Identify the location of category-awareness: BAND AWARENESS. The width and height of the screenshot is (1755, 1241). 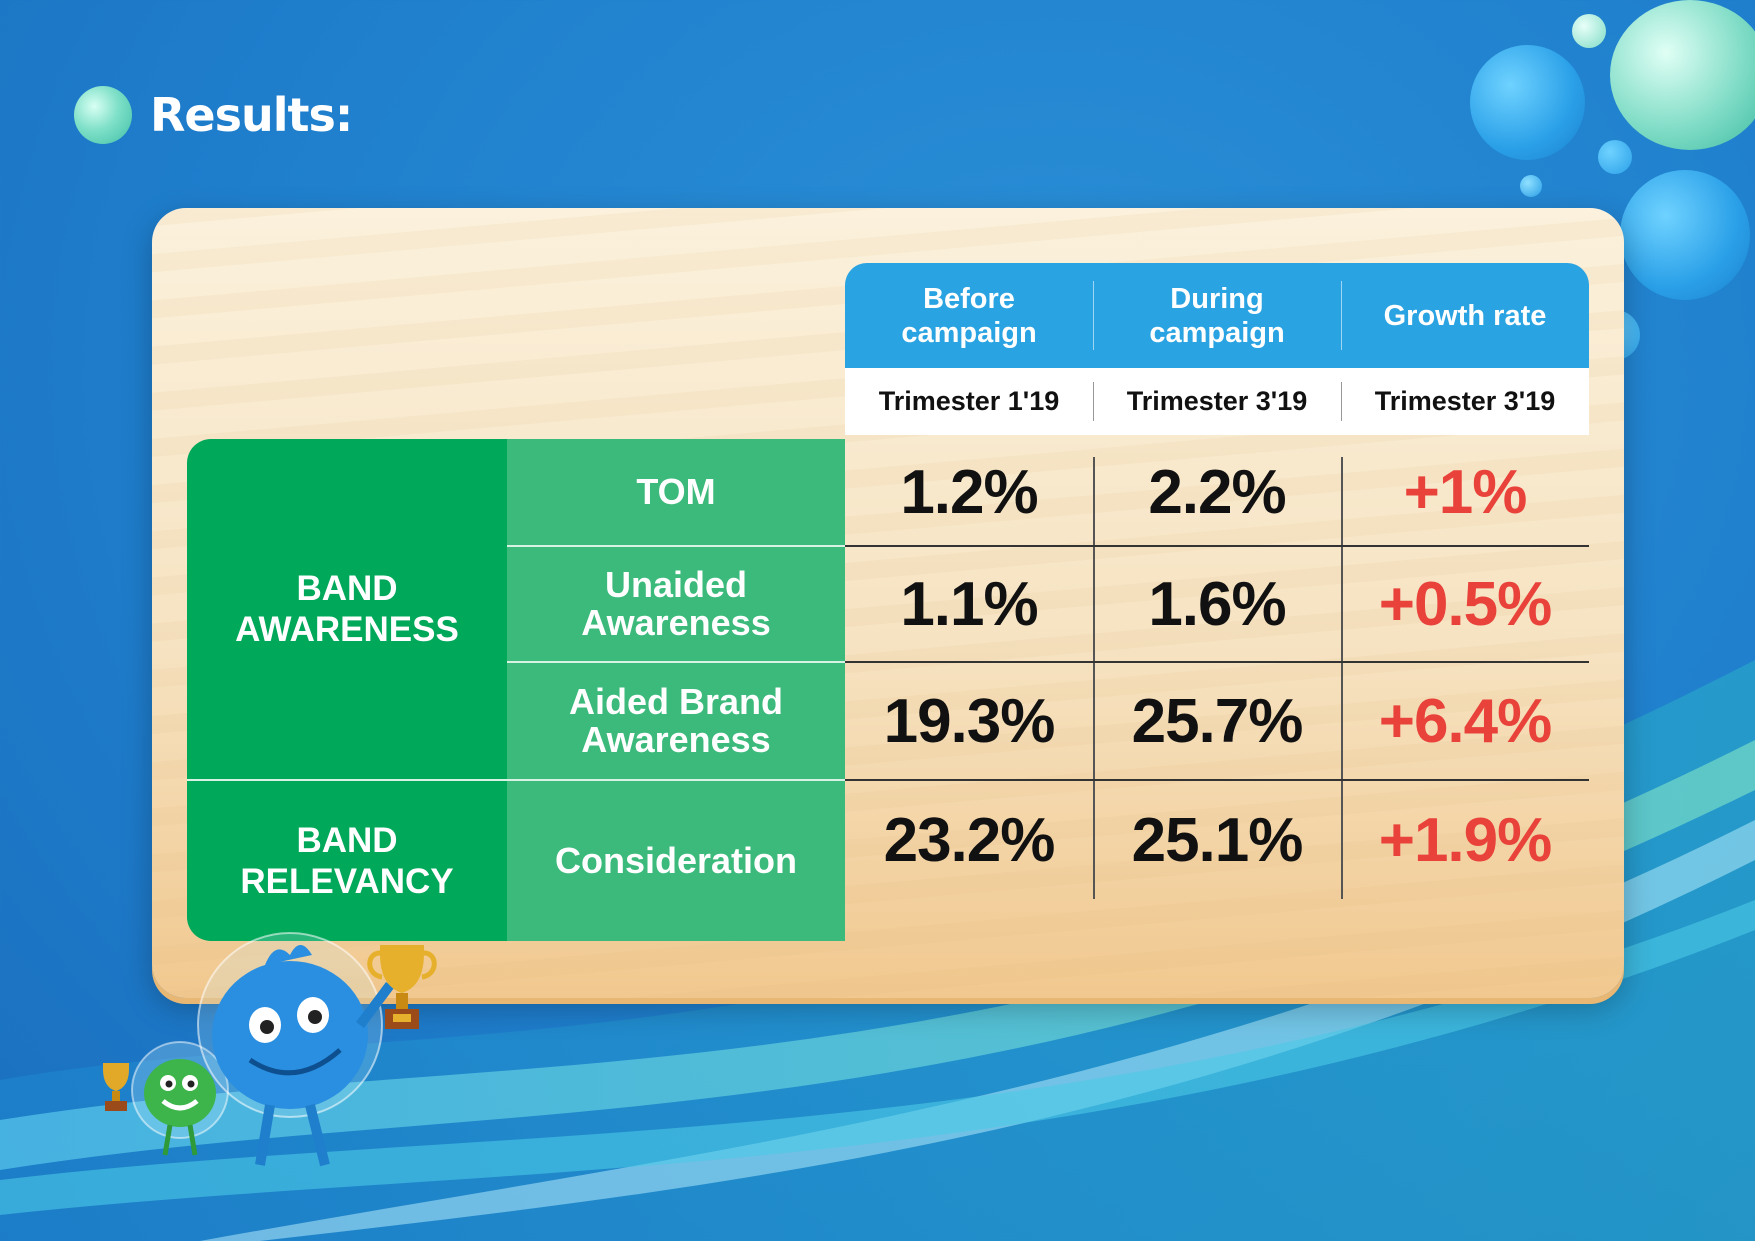
(347, 609).